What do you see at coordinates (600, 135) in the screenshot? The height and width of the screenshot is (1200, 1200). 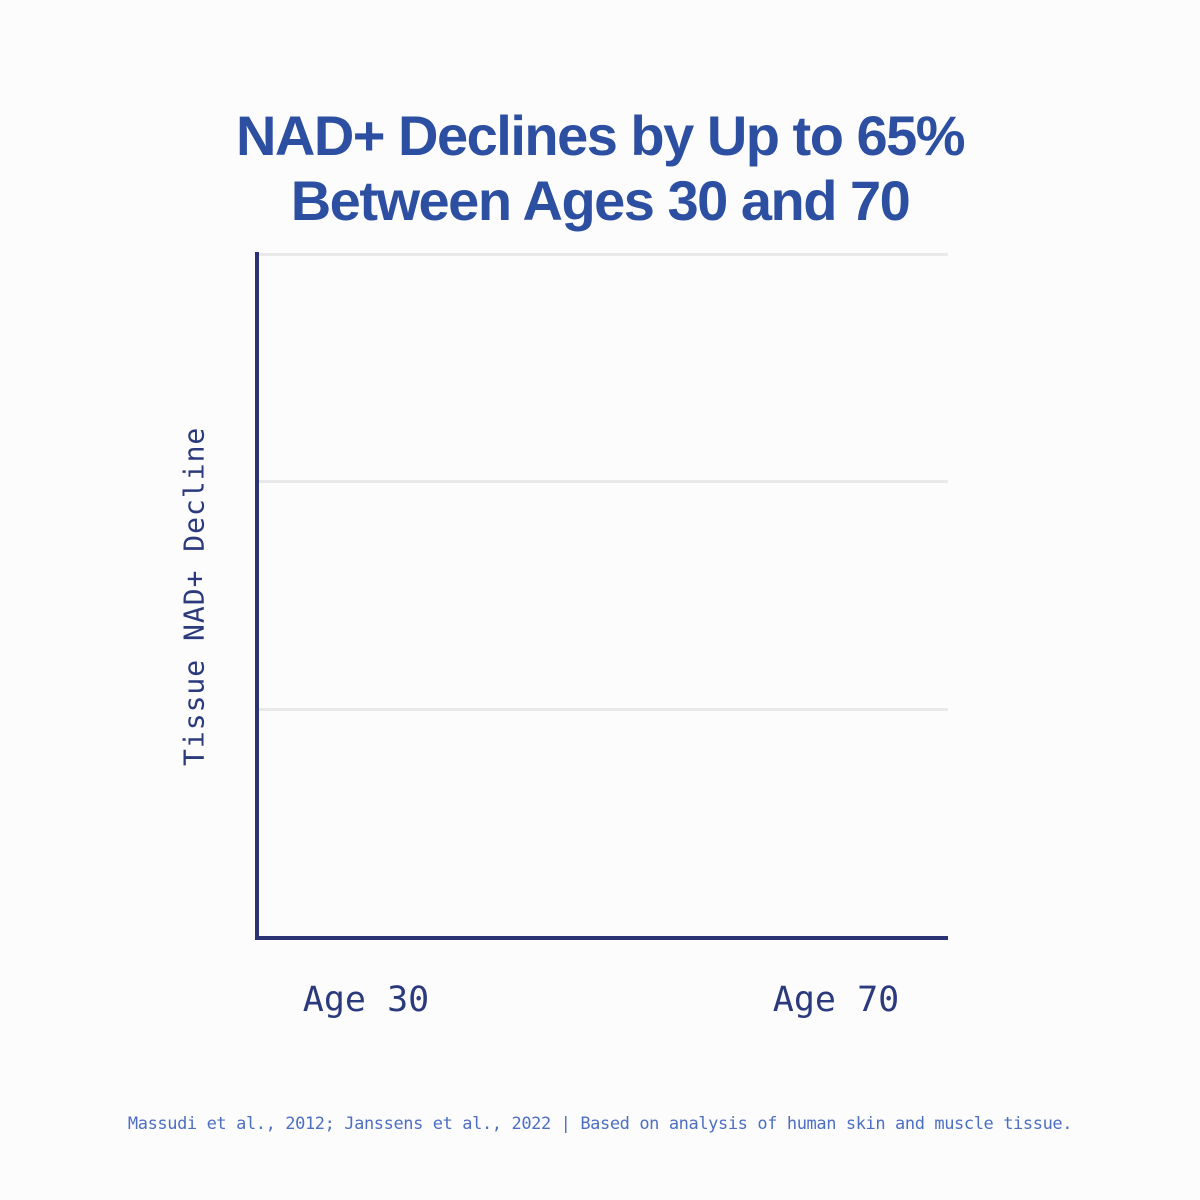 I see `chart-title-line1: NAD+ Declines by Up to 65%` at bounding box center [600, 135].